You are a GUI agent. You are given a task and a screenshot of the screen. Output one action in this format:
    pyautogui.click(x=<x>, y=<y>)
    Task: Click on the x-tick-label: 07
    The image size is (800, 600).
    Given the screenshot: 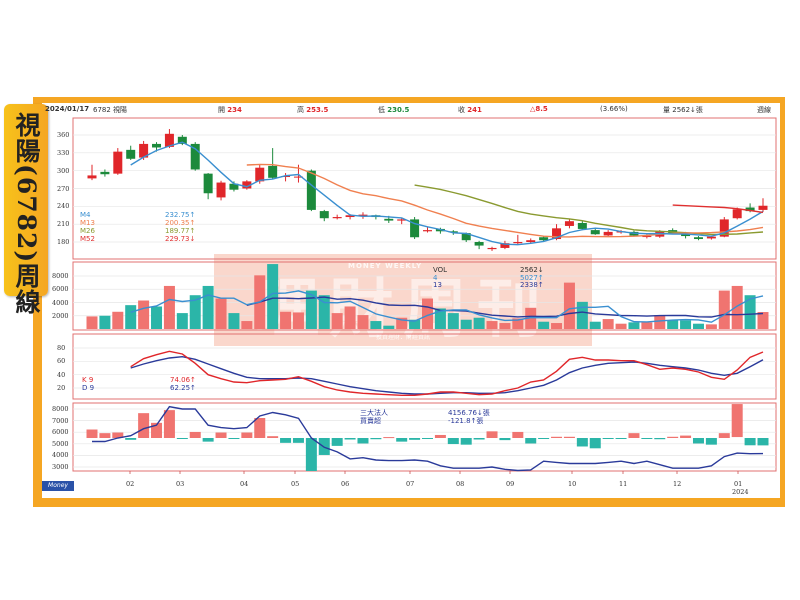 What is the action you would take?
    pyautogui.click(x=410, y=484)
    